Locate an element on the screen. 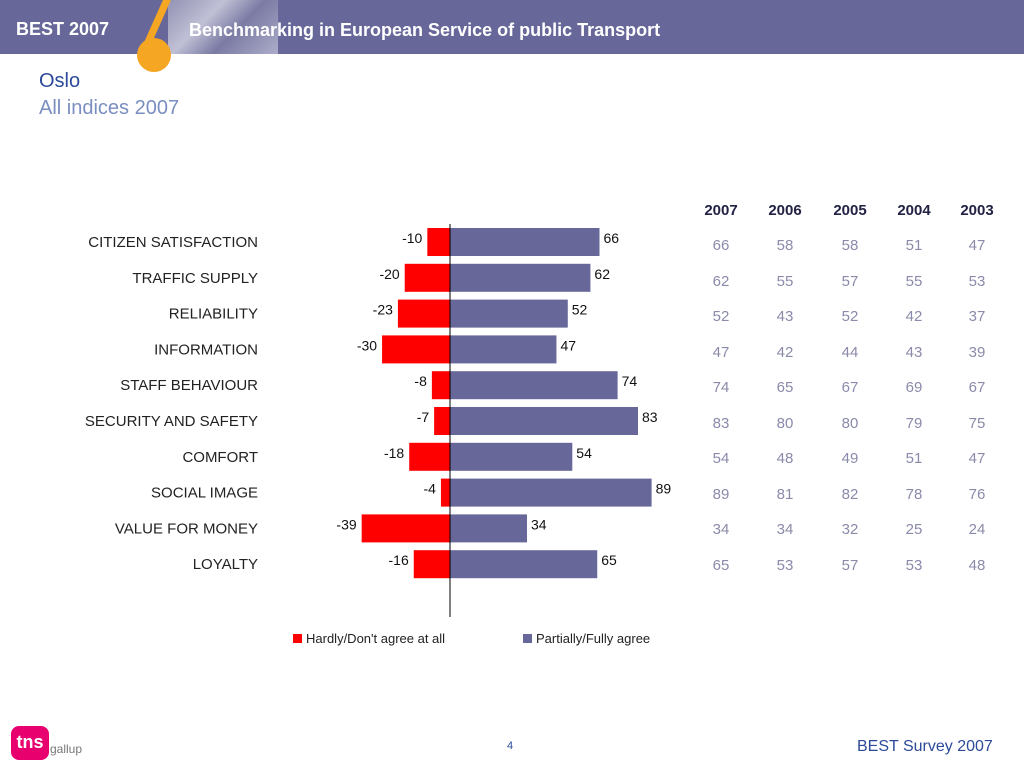  table-cell: 54 is located at coordinates (721, 458).